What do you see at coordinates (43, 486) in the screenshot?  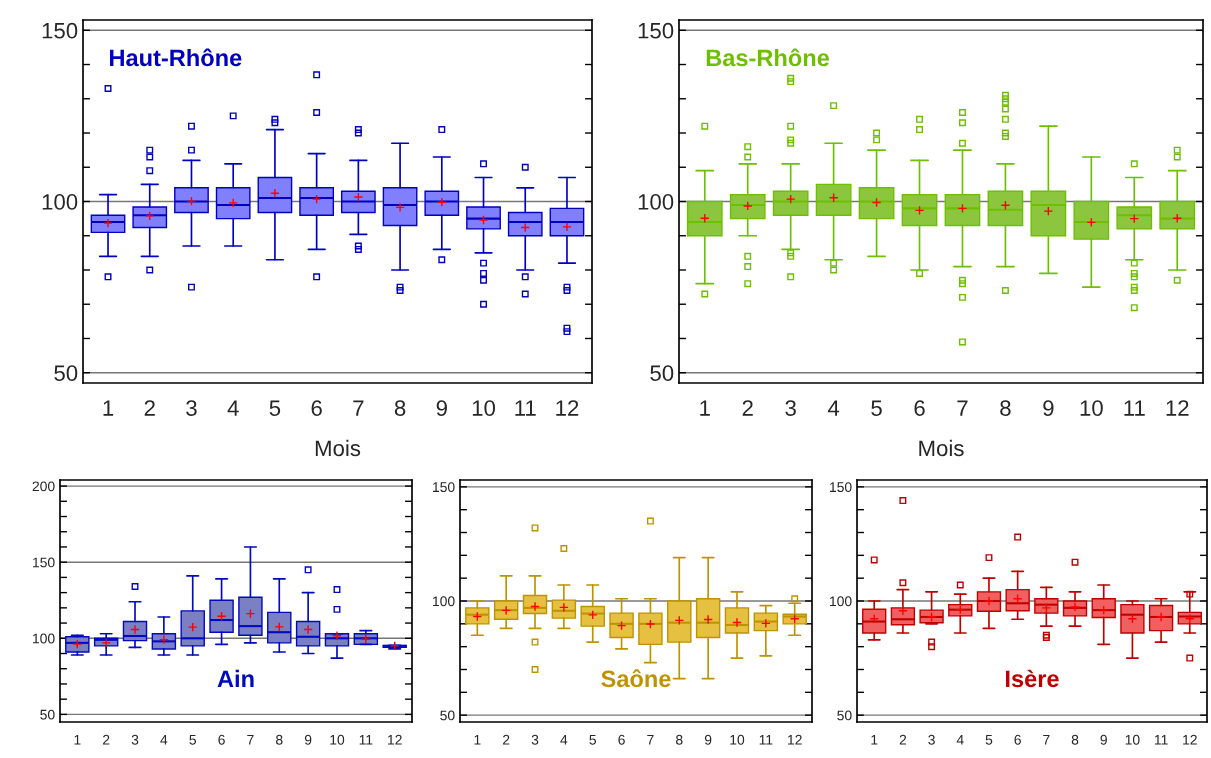 I see `y-tick-label: 200` at bounding box center [43, 486].